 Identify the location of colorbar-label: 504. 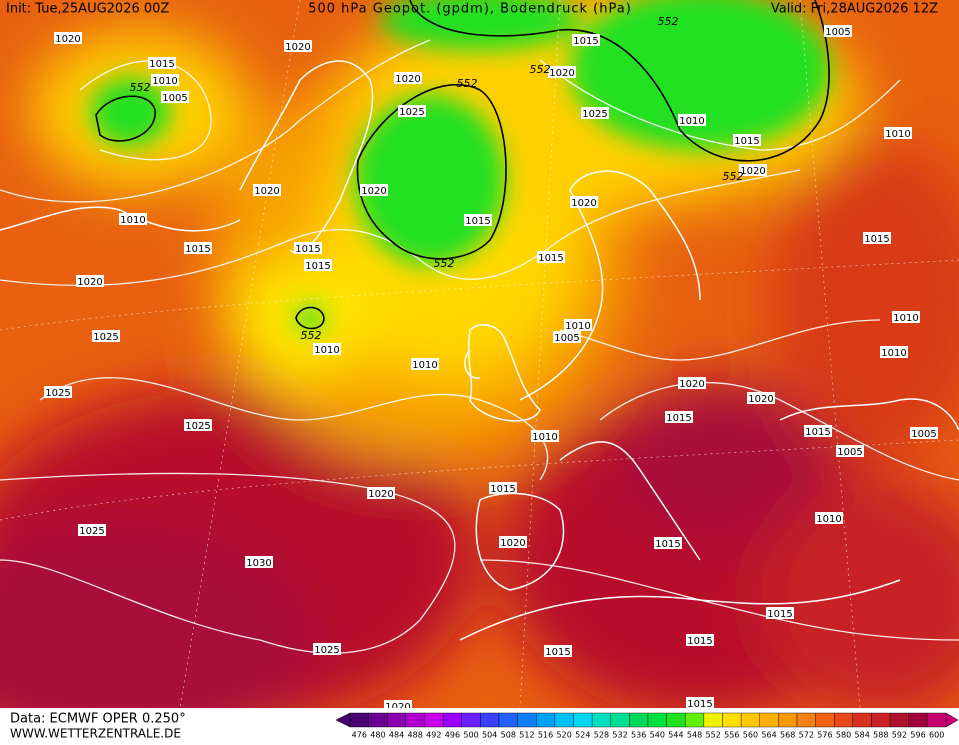
(489, 735).